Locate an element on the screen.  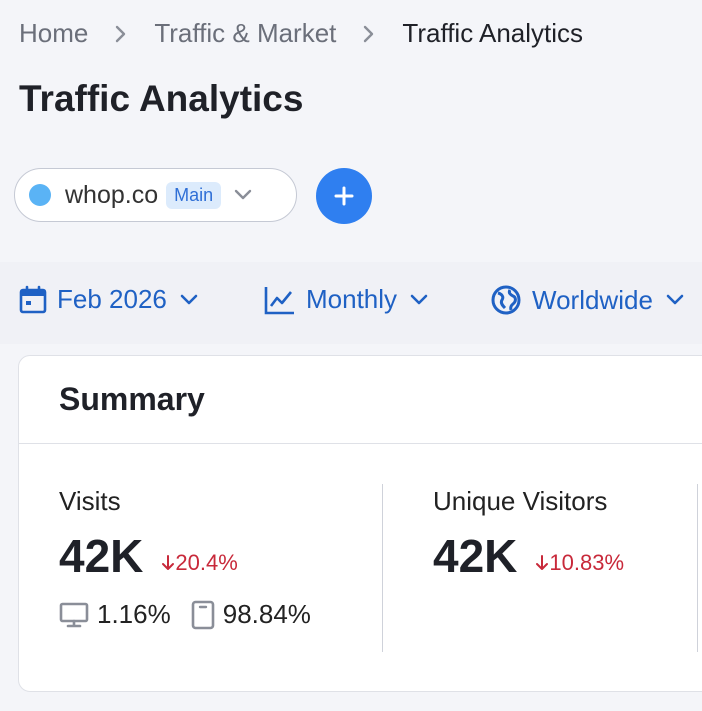
granularity-filter: Monthly is located at coordinates (346, 299).